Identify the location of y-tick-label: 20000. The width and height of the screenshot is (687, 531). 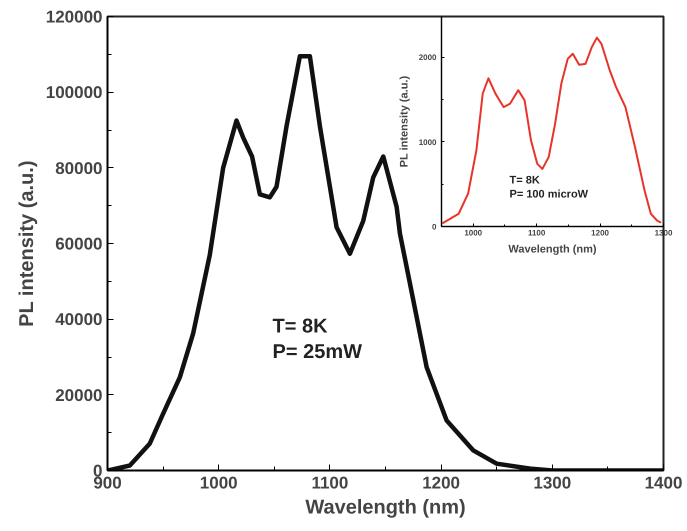
(79, 395).